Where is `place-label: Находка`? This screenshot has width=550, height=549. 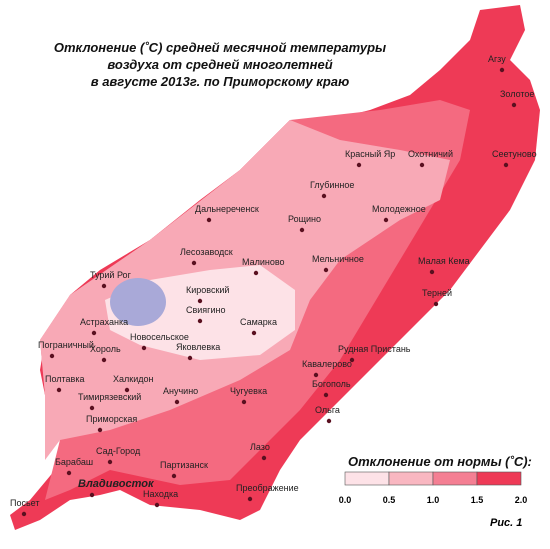
place-label: Находка is located at coordinates (160, 494).